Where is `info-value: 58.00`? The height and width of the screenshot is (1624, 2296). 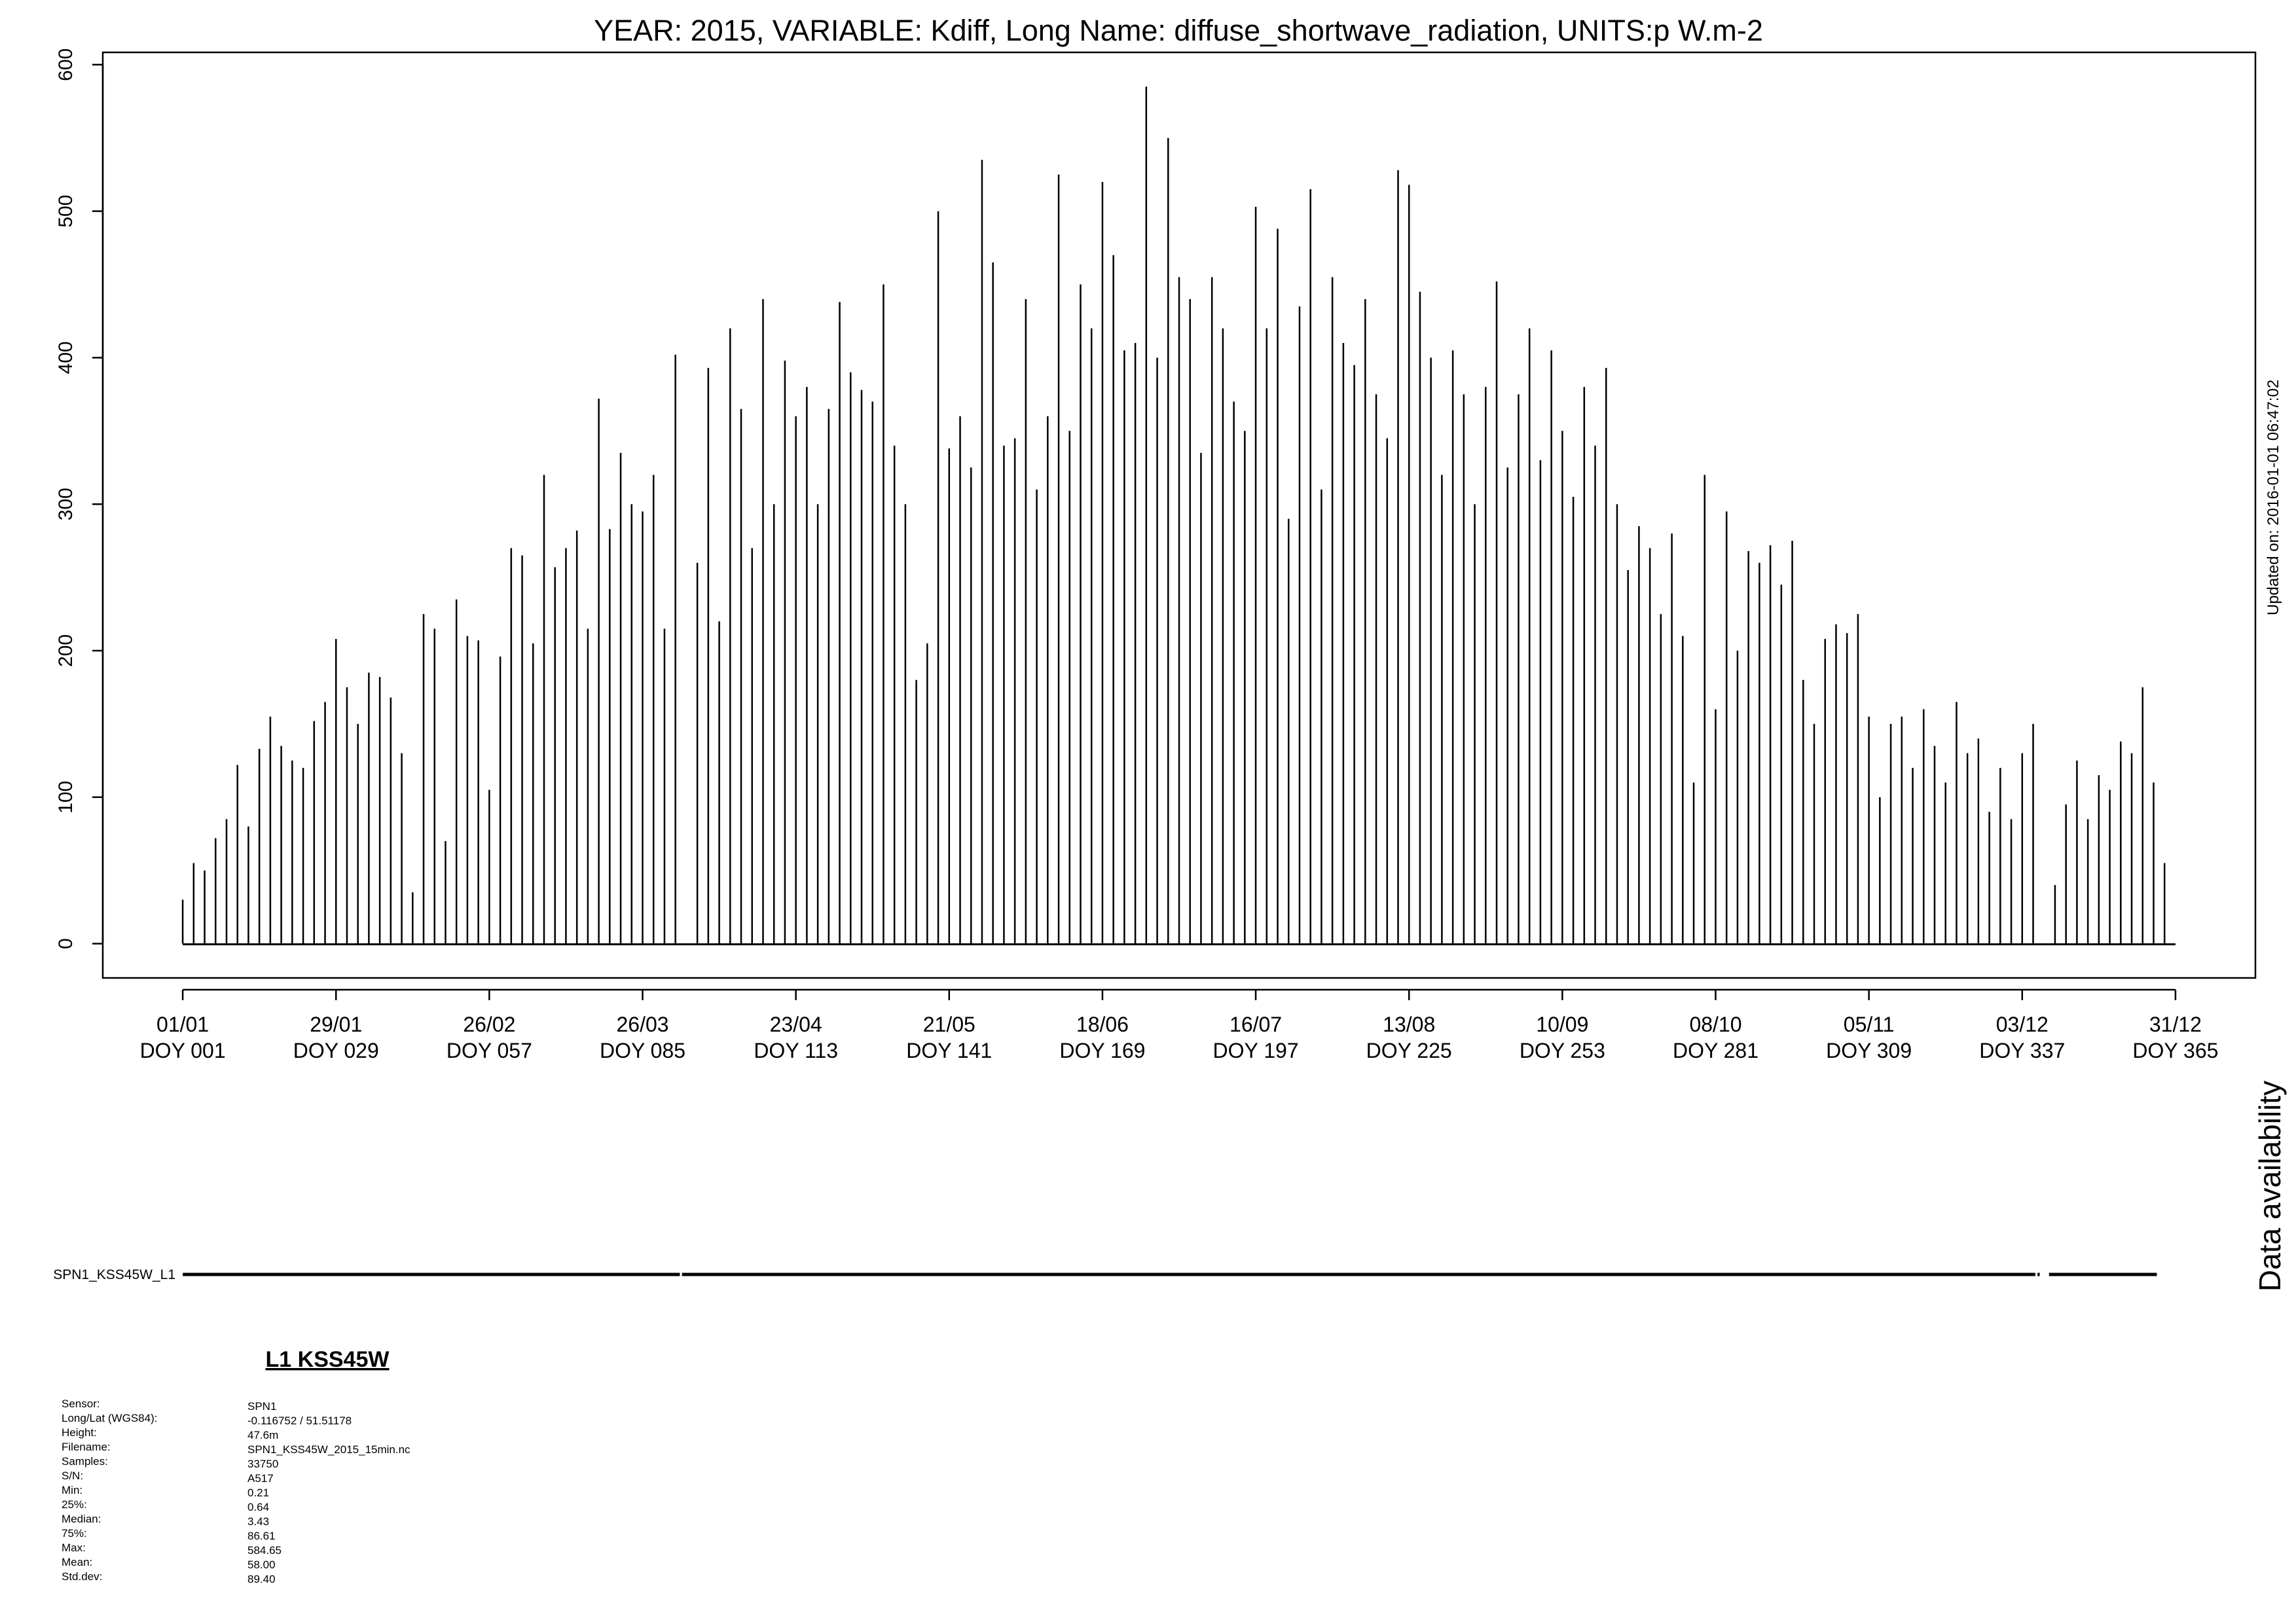 info-value: 58.00 is located at coordinates (261, 1565).